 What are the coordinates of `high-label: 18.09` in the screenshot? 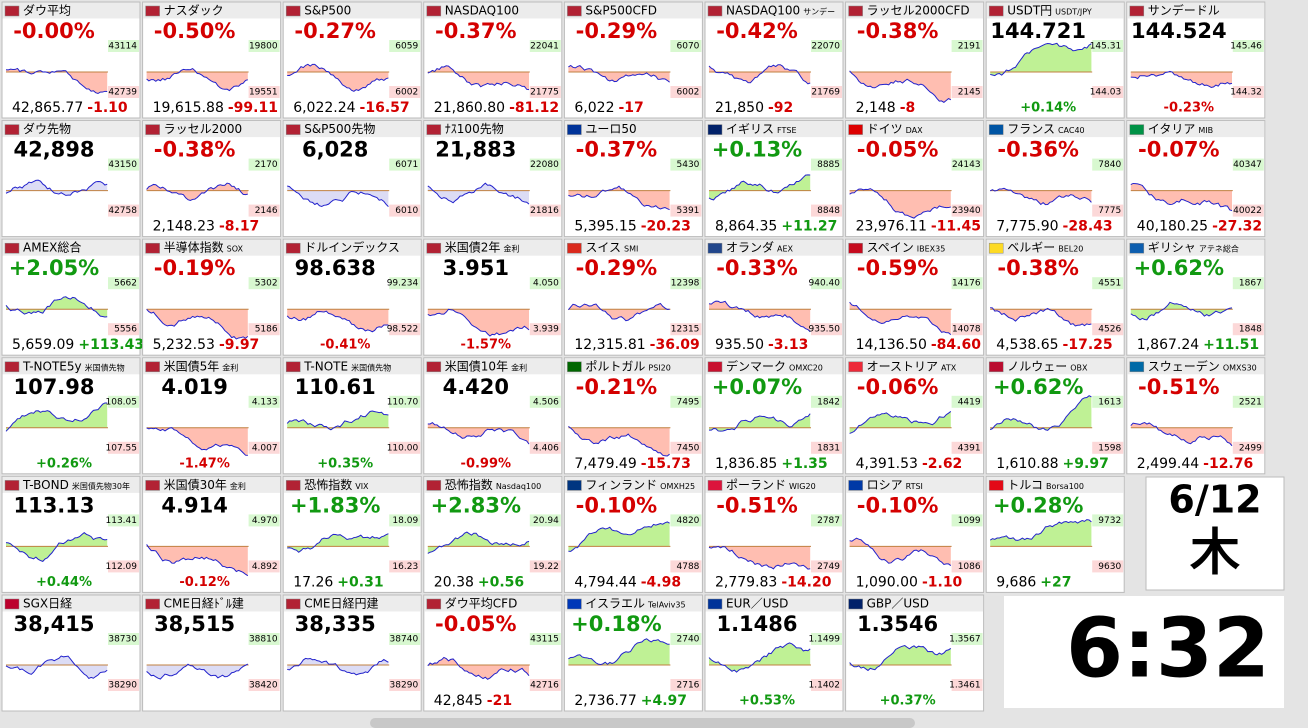 It's located at (405, 521).